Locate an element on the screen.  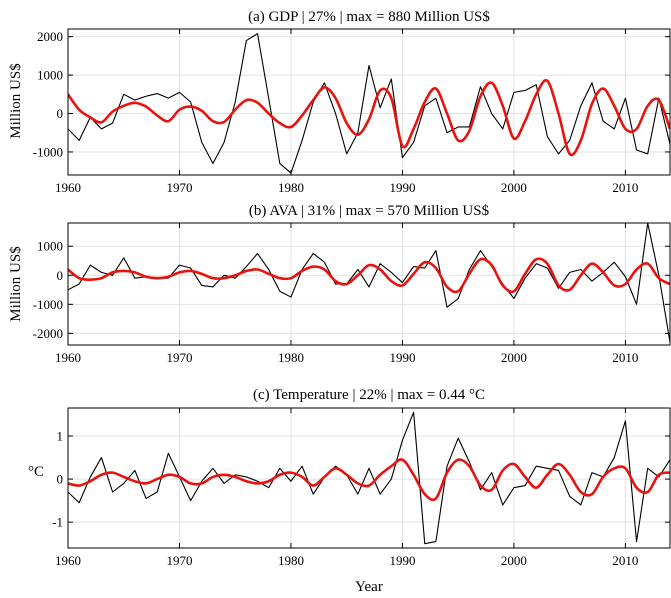
panel-c-title: (c) Temperature | 22% | max = 0.44 °C is located at coordinates (369, 395).